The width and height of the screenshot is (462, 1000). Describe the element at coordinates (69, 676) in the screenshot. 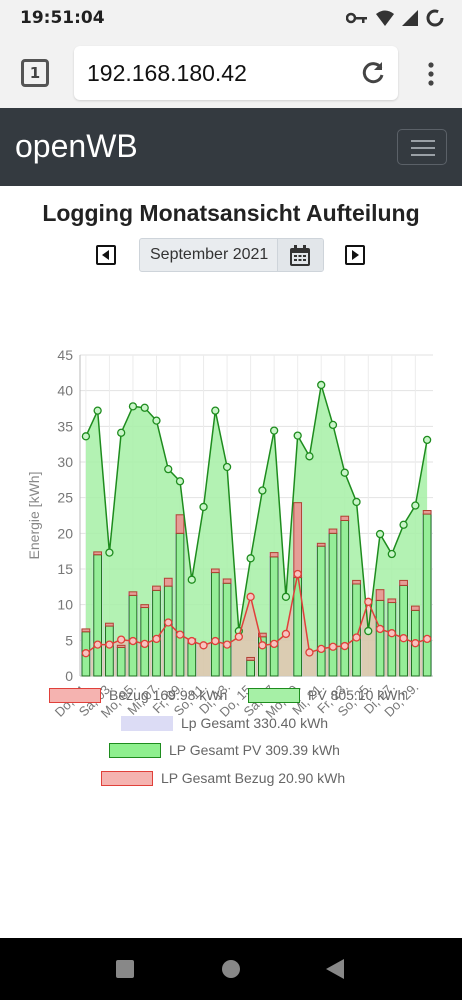

I see `y-tick-label: 0` at that location.